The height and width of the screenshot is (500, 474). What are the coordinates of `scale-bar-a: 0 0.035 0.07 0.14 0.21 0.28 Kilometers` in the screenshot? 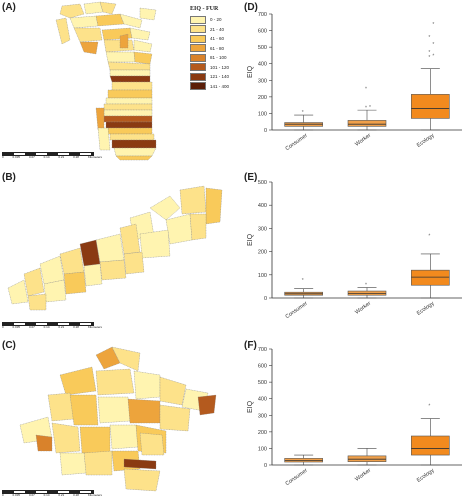 It's located at (52, 157).